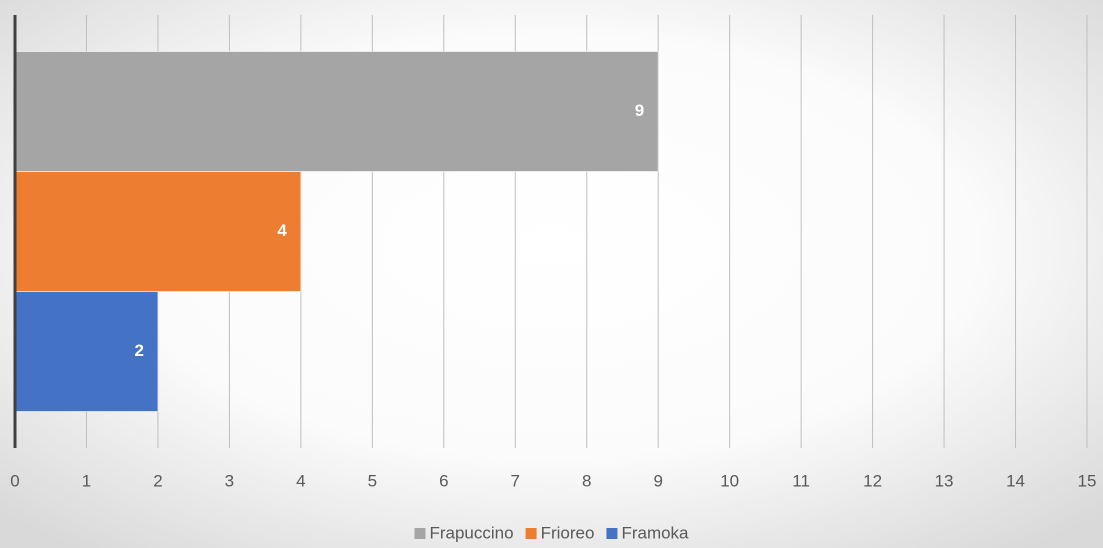  Describe the element at coordinates (229, 480) in the screenshot. I see `x-tick-label: 3` at that location.